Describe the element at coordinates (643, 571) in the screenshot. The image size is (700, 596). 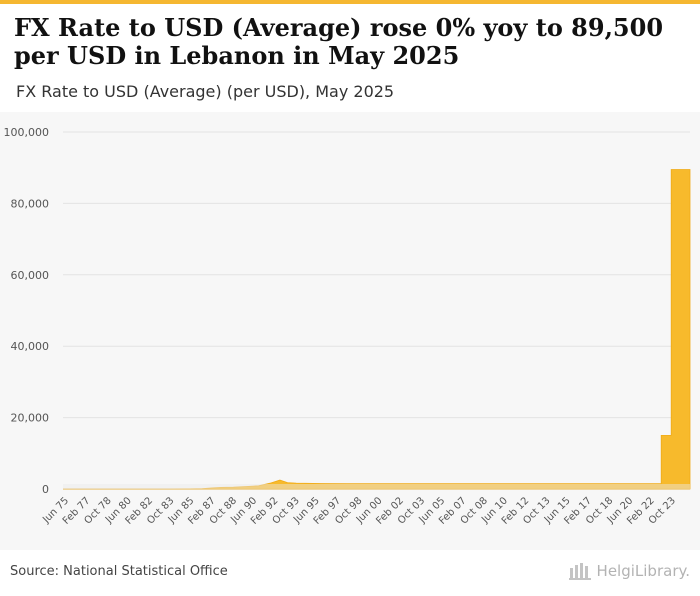
I see `brand-name: HelgiLibrary.` at that location.